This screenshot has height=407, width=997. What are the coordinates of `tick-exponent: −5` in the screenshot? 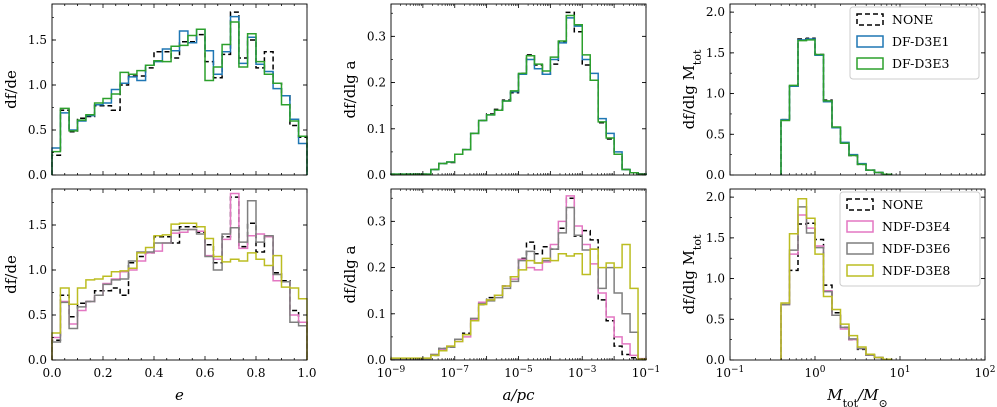 It's located at (527, 370).